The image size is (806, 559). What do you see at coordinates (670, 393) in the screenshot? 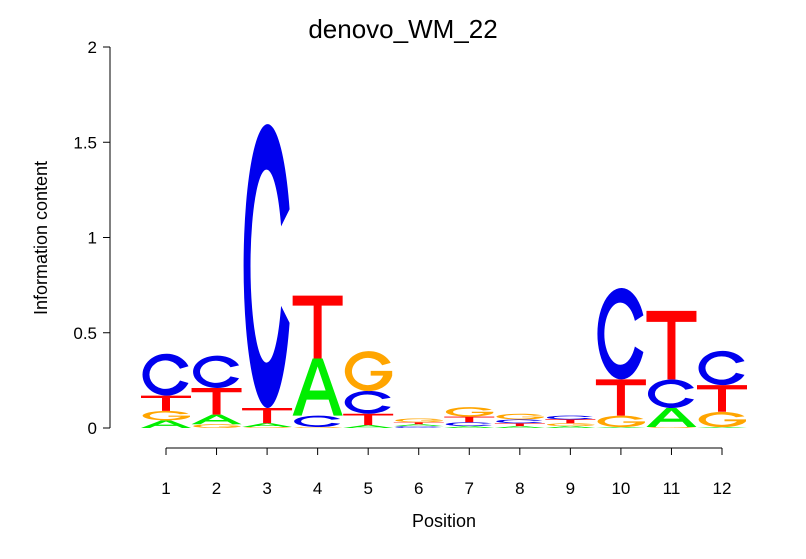
I see `logo-letter-C-pos11` at bounding box center [670, 393].